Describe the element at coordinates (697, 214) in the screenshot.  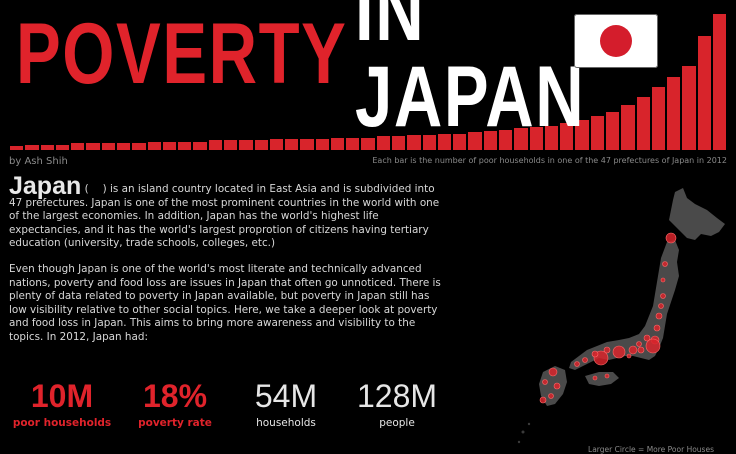
I see `map-hokkaido` at that location.